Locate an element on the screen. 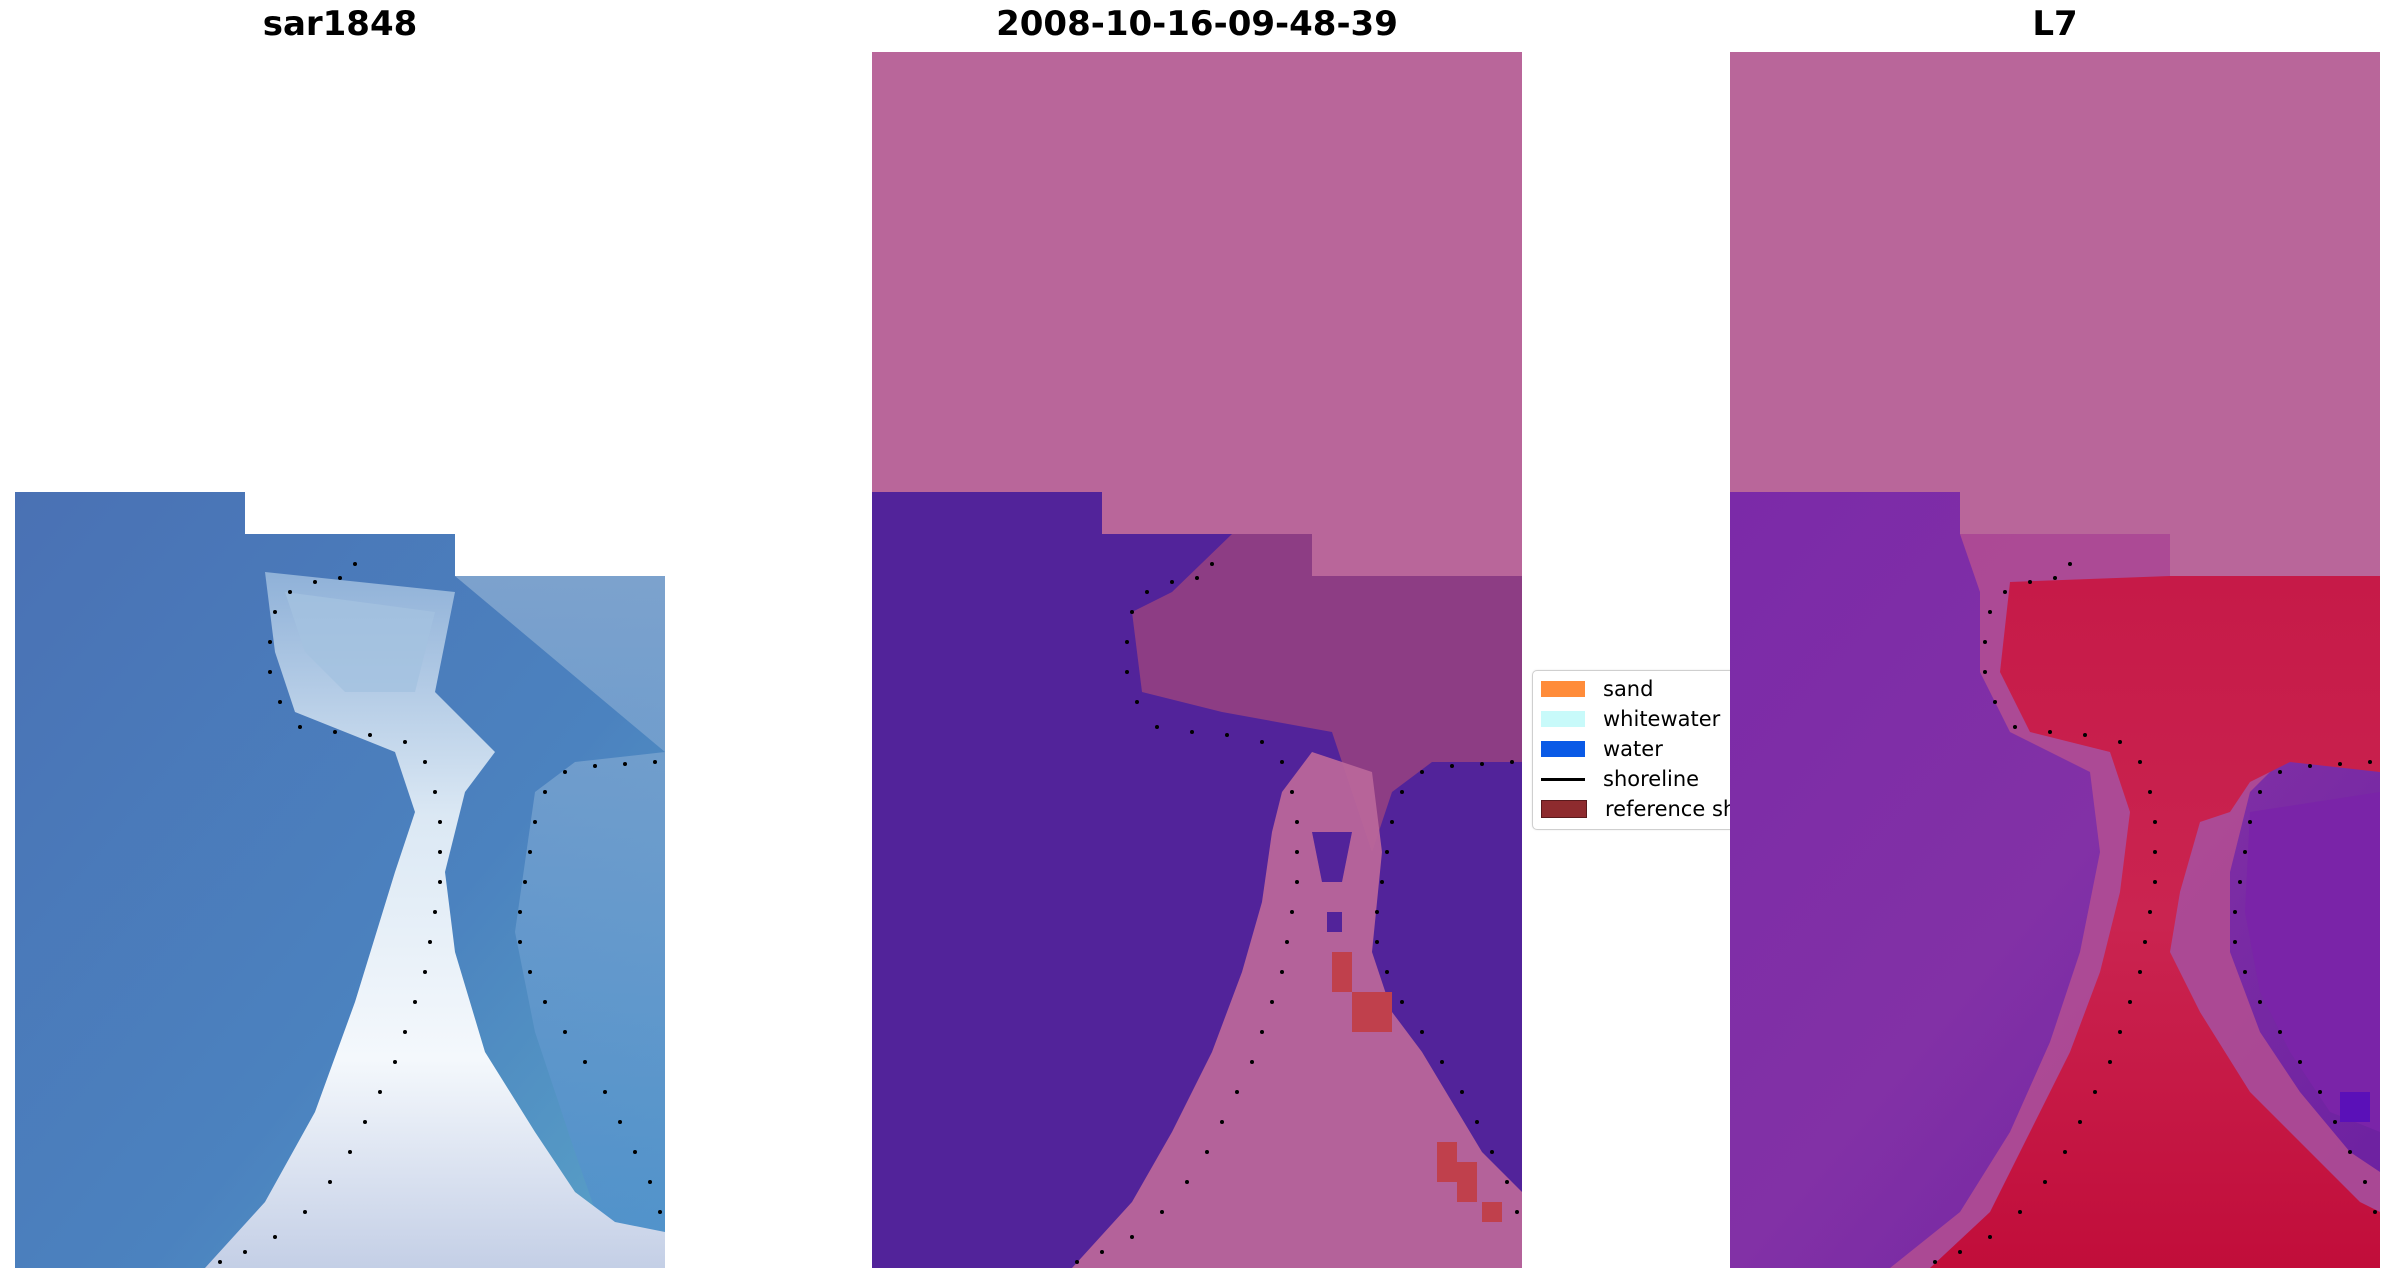 This screenshot has height=1283, width=2394. rgb-sand-area is located at coordinates (435, 920).